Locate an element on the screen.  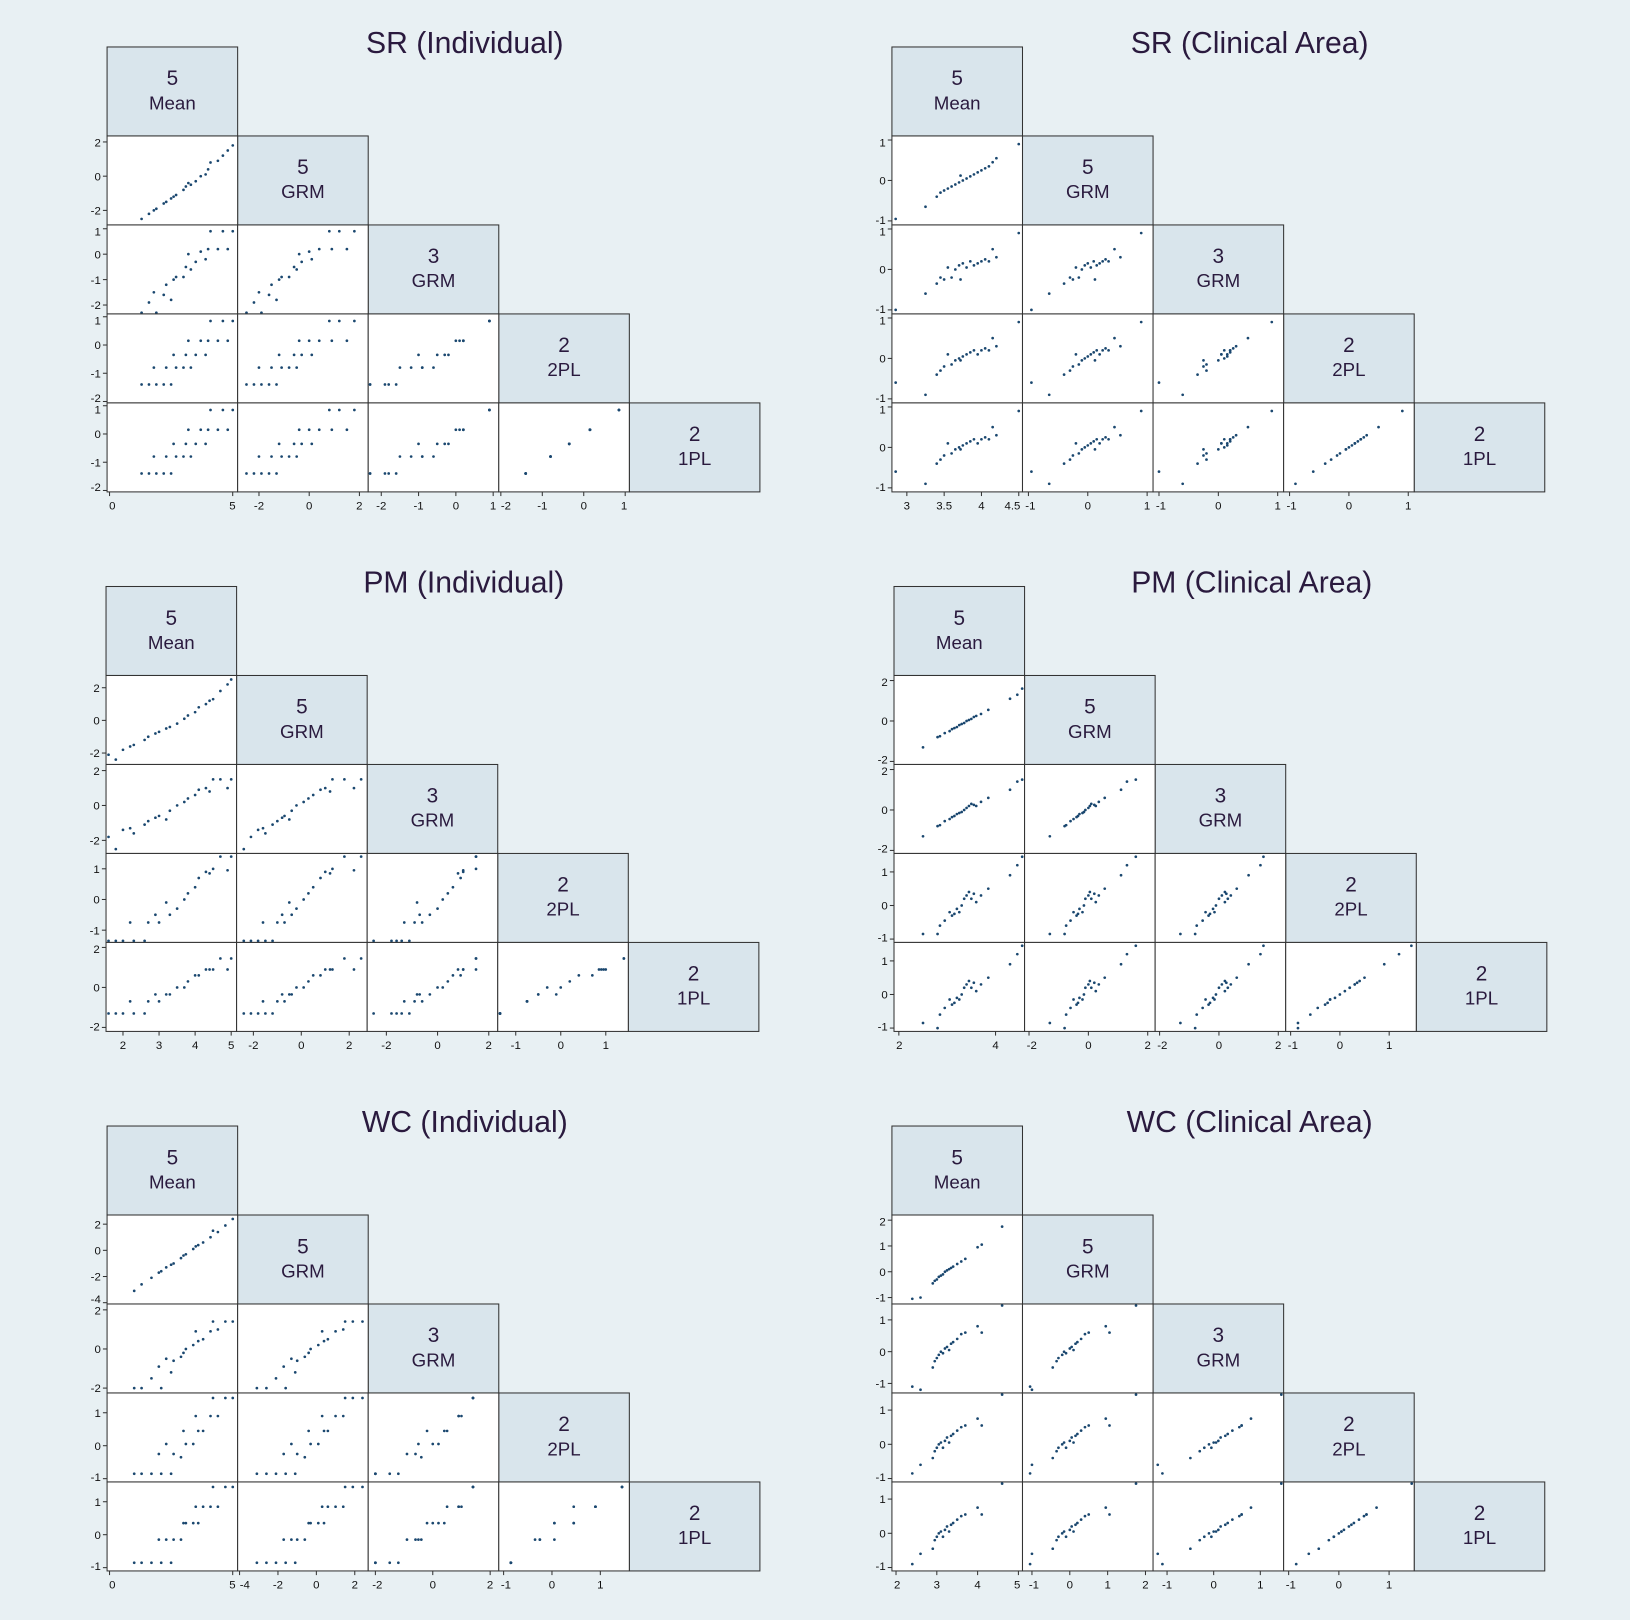
diagonal-box is located at coordinates (1351, 897).